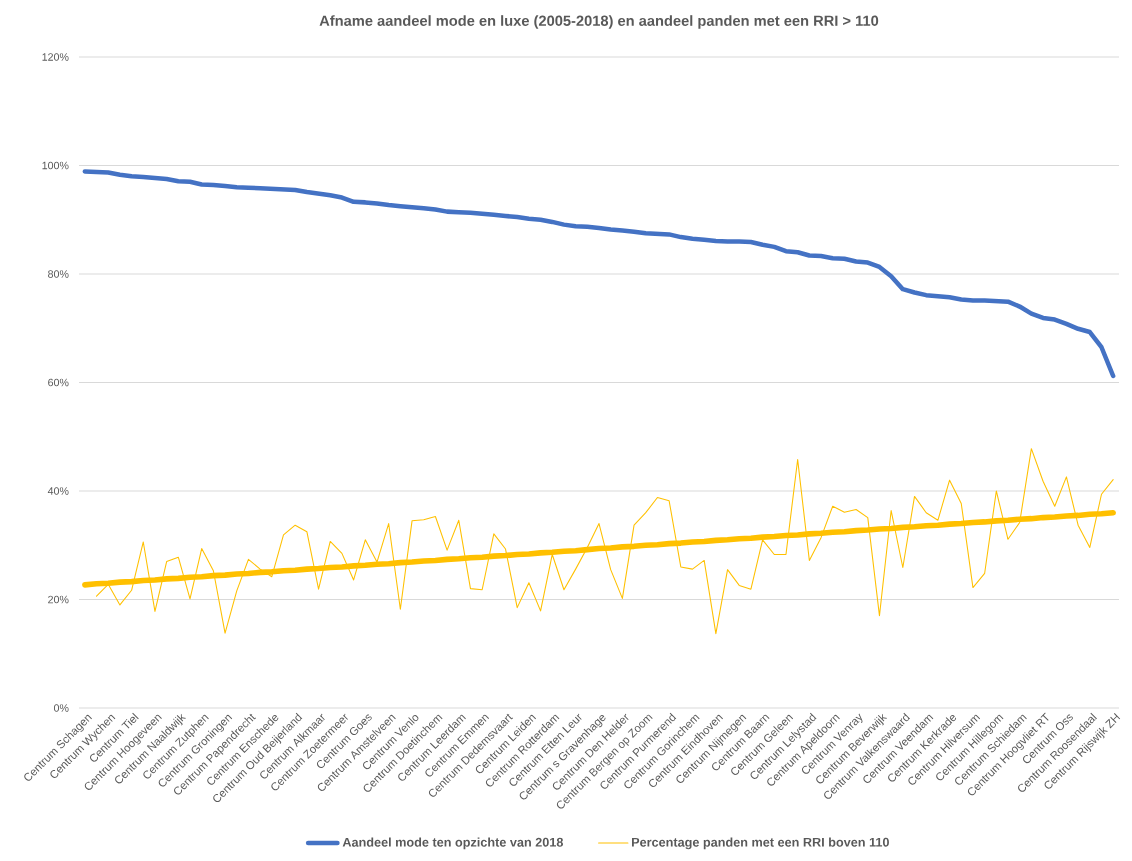 The width and height of the screenshot is (1132, 861). I want to click on y-tick-label: 120%, so click(55, 57).